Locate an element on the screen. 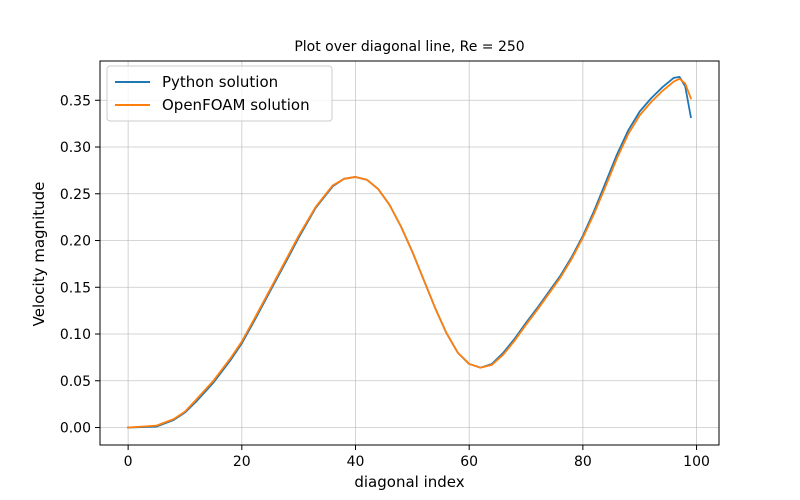 The height and width of the screenshot is (500, 800). y-tick-label: 0.00 is located at coordinates (75, 429).